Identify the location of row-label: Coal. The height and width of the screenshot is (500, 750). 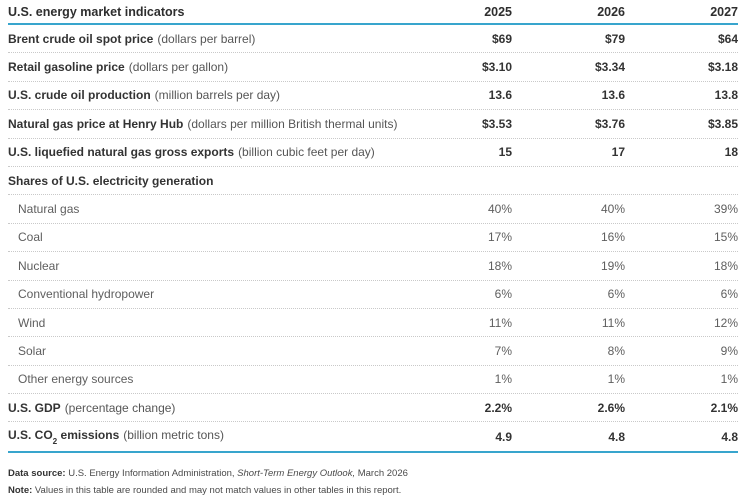
(30, 237).